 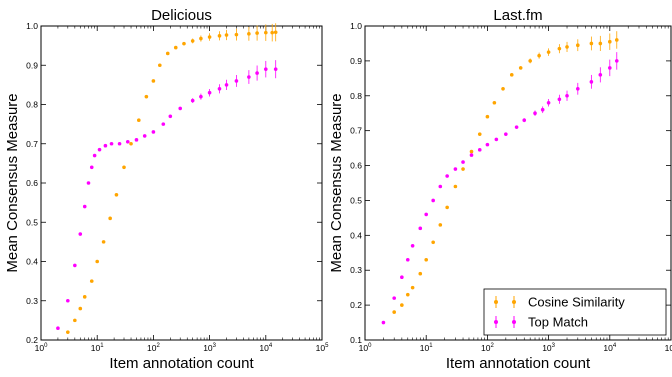 What do you see at coordinates (548, 348) in the screenshot?
I see `x-tick-label: 103` at bounding box center [548, 348].